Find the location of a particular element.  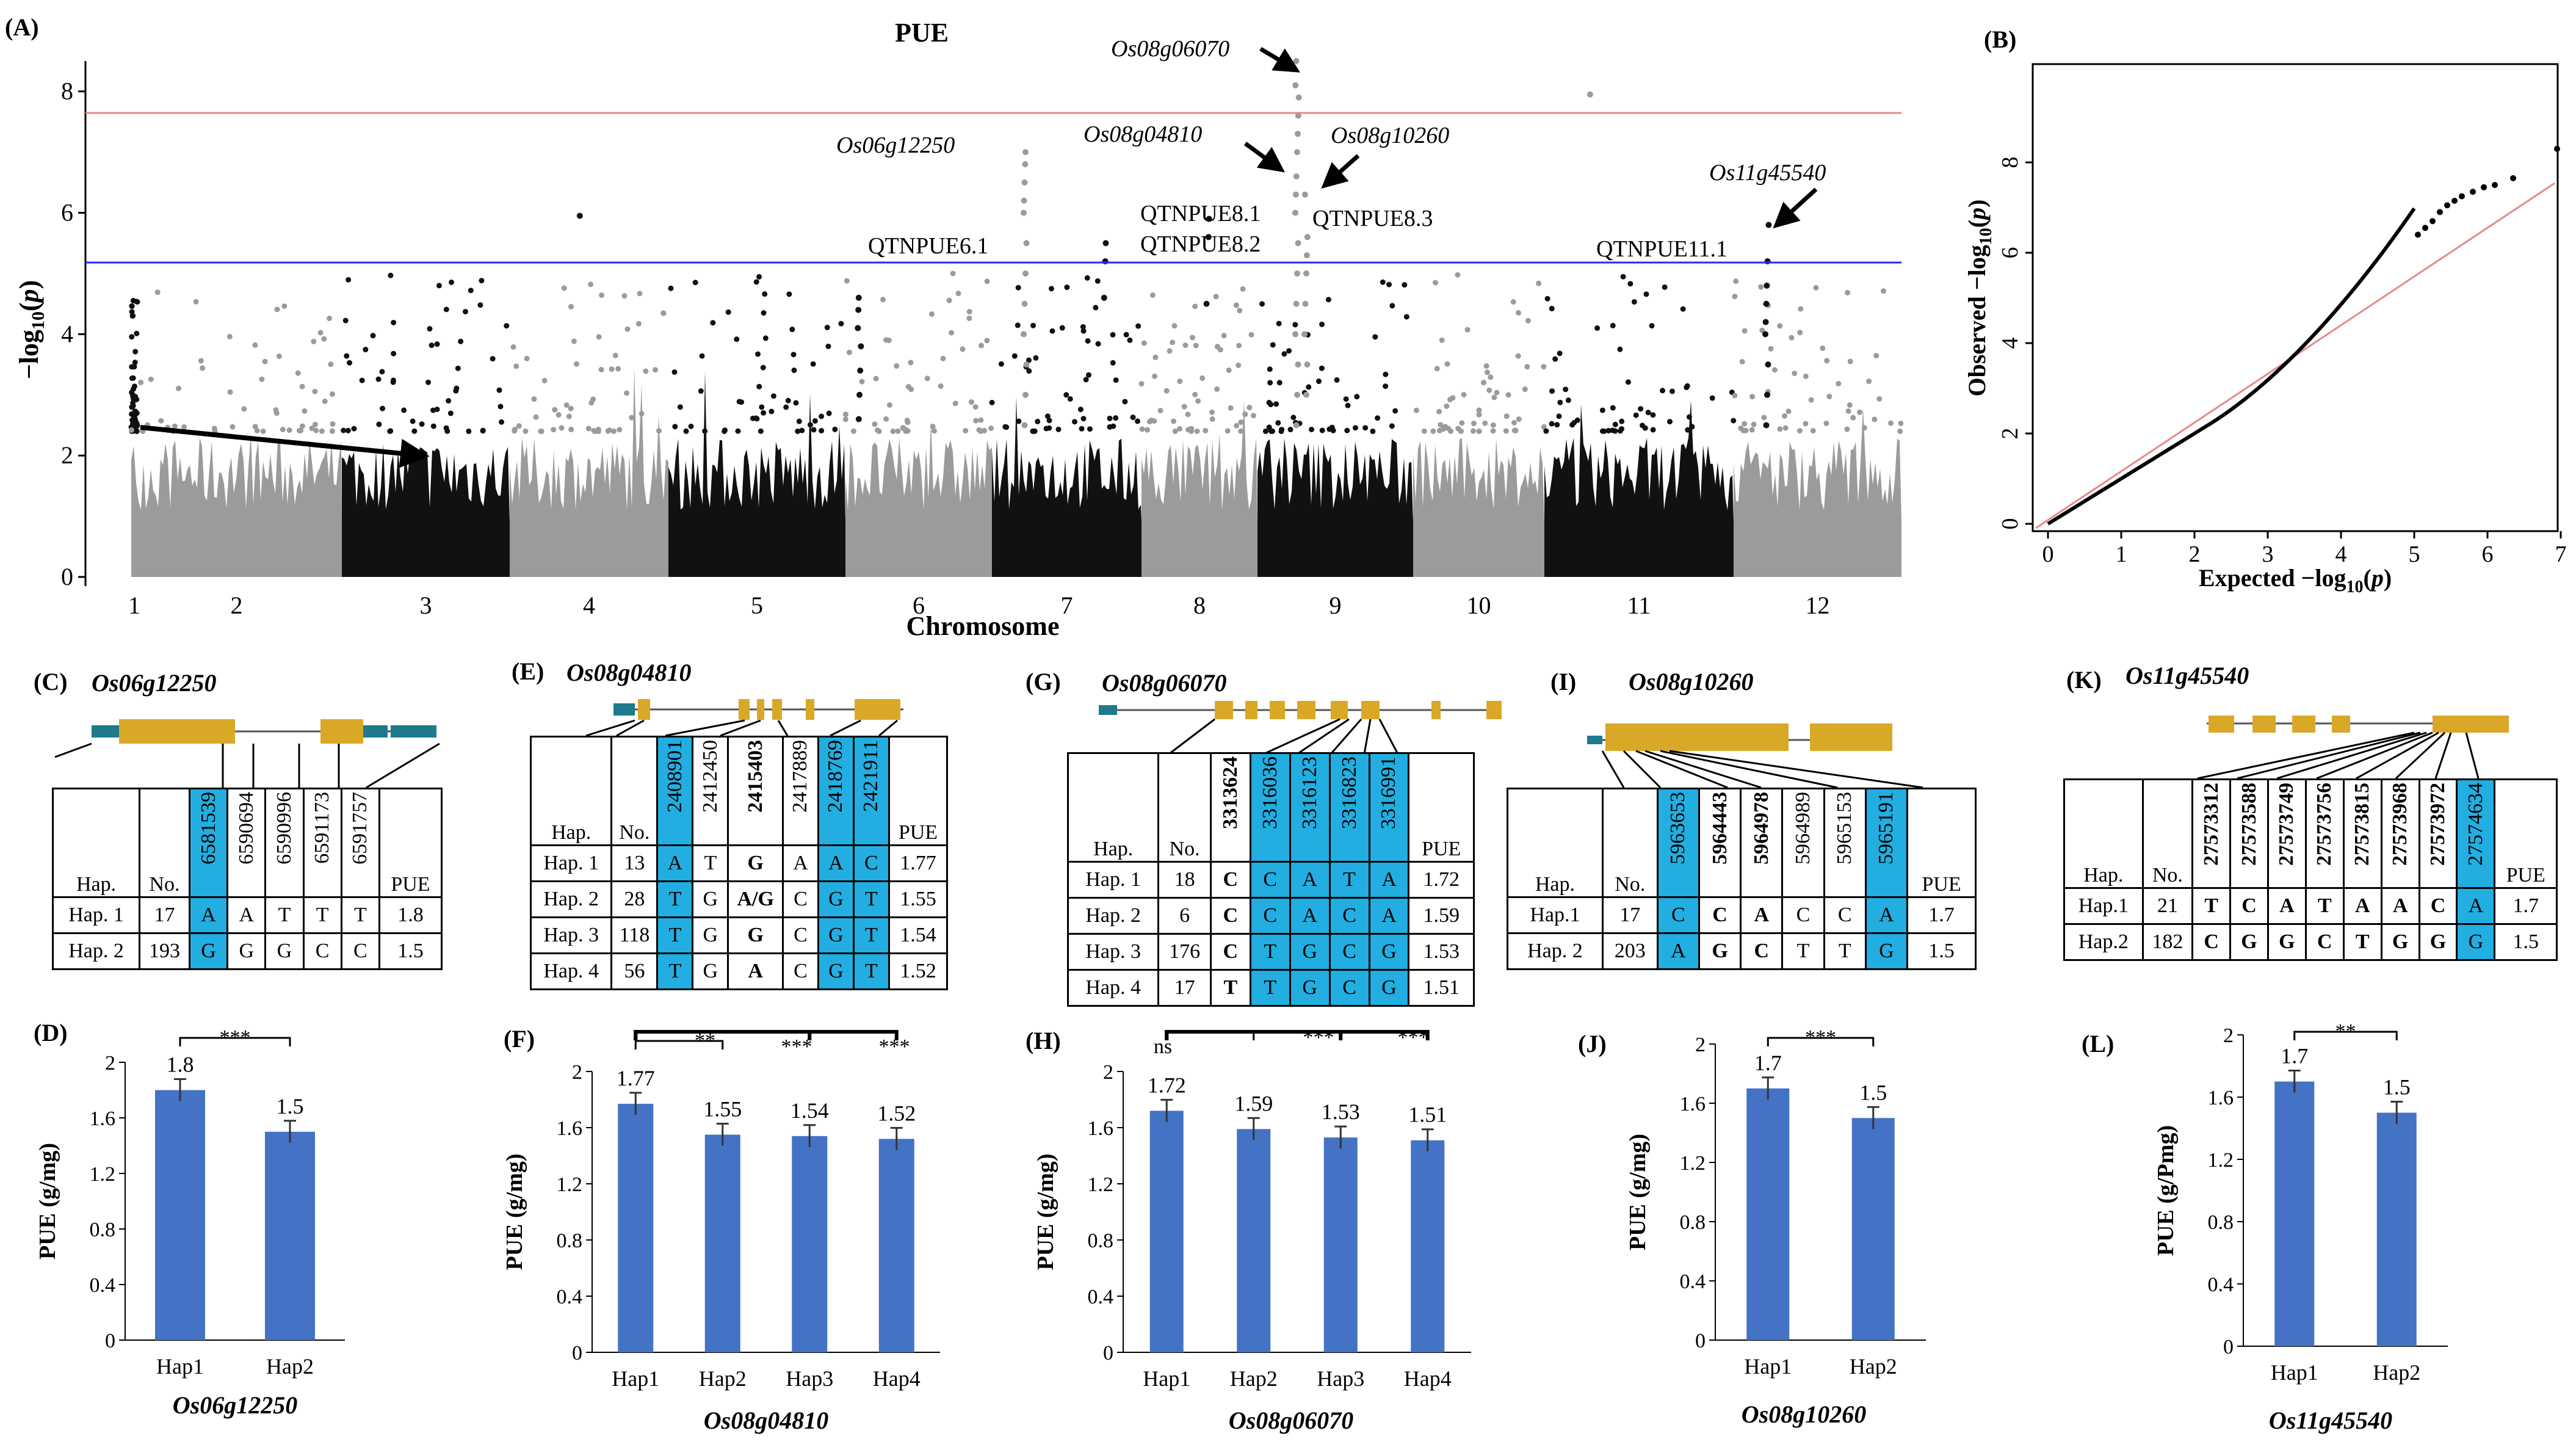

qq-y-tick-label: 0 is located at coordinates (2010, 524).